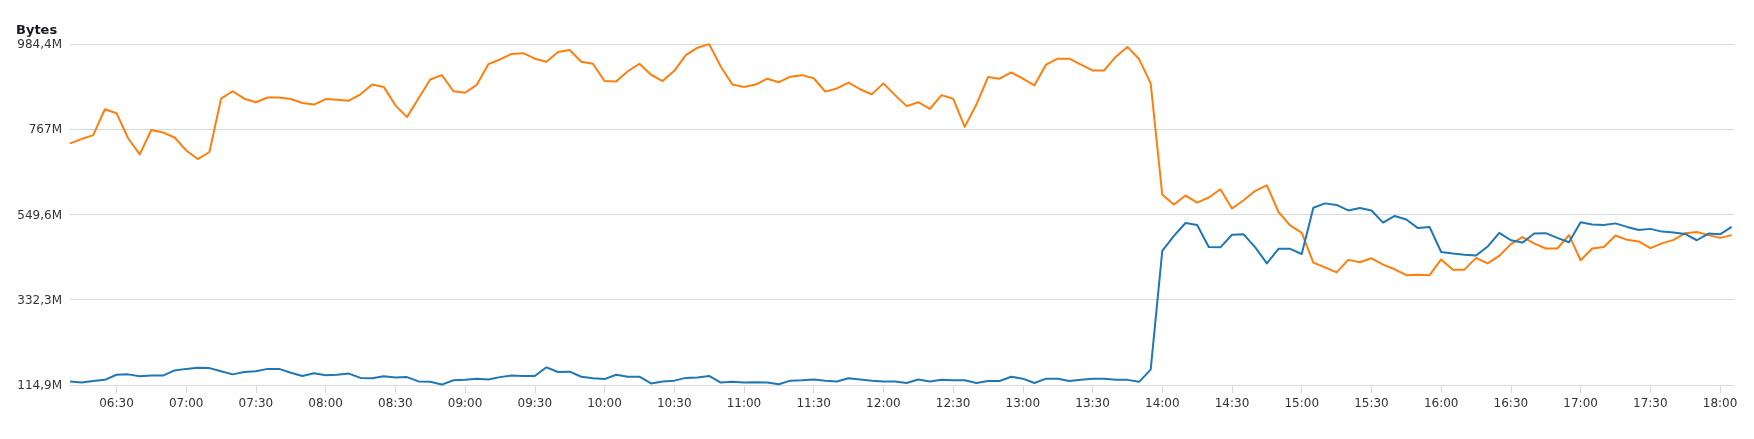 This screenshot has width=1754, height=439. Describe the element at coordinates (604, 403) in the screenshot. I see `x-tick-label: 10:00` at that location.